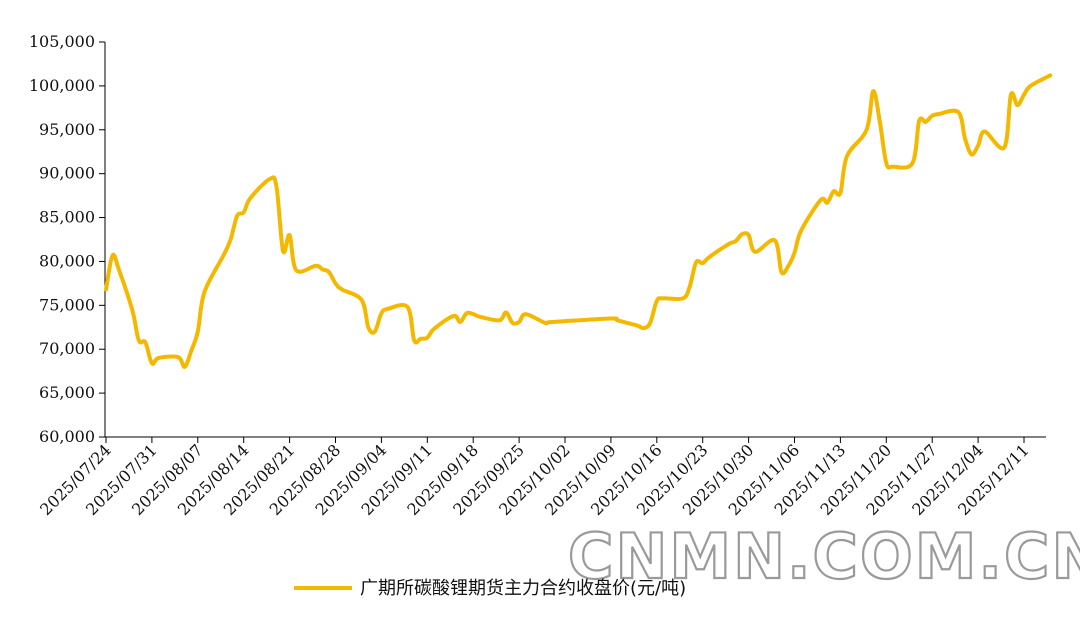  What do you see at coordinates (67, 217) in the screenshot?
I see `y-tick-label: 85,000` at bounding box center [67, 217].